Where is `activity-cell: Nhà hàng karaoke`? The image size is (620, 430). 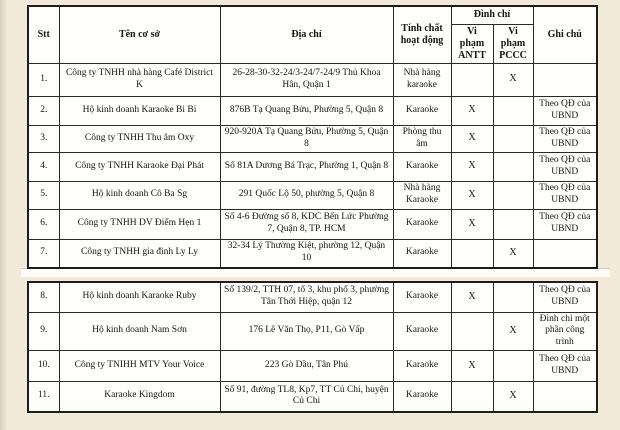 activity-cell: Nhà hàng karaoke is located at coordinates (422, 79).